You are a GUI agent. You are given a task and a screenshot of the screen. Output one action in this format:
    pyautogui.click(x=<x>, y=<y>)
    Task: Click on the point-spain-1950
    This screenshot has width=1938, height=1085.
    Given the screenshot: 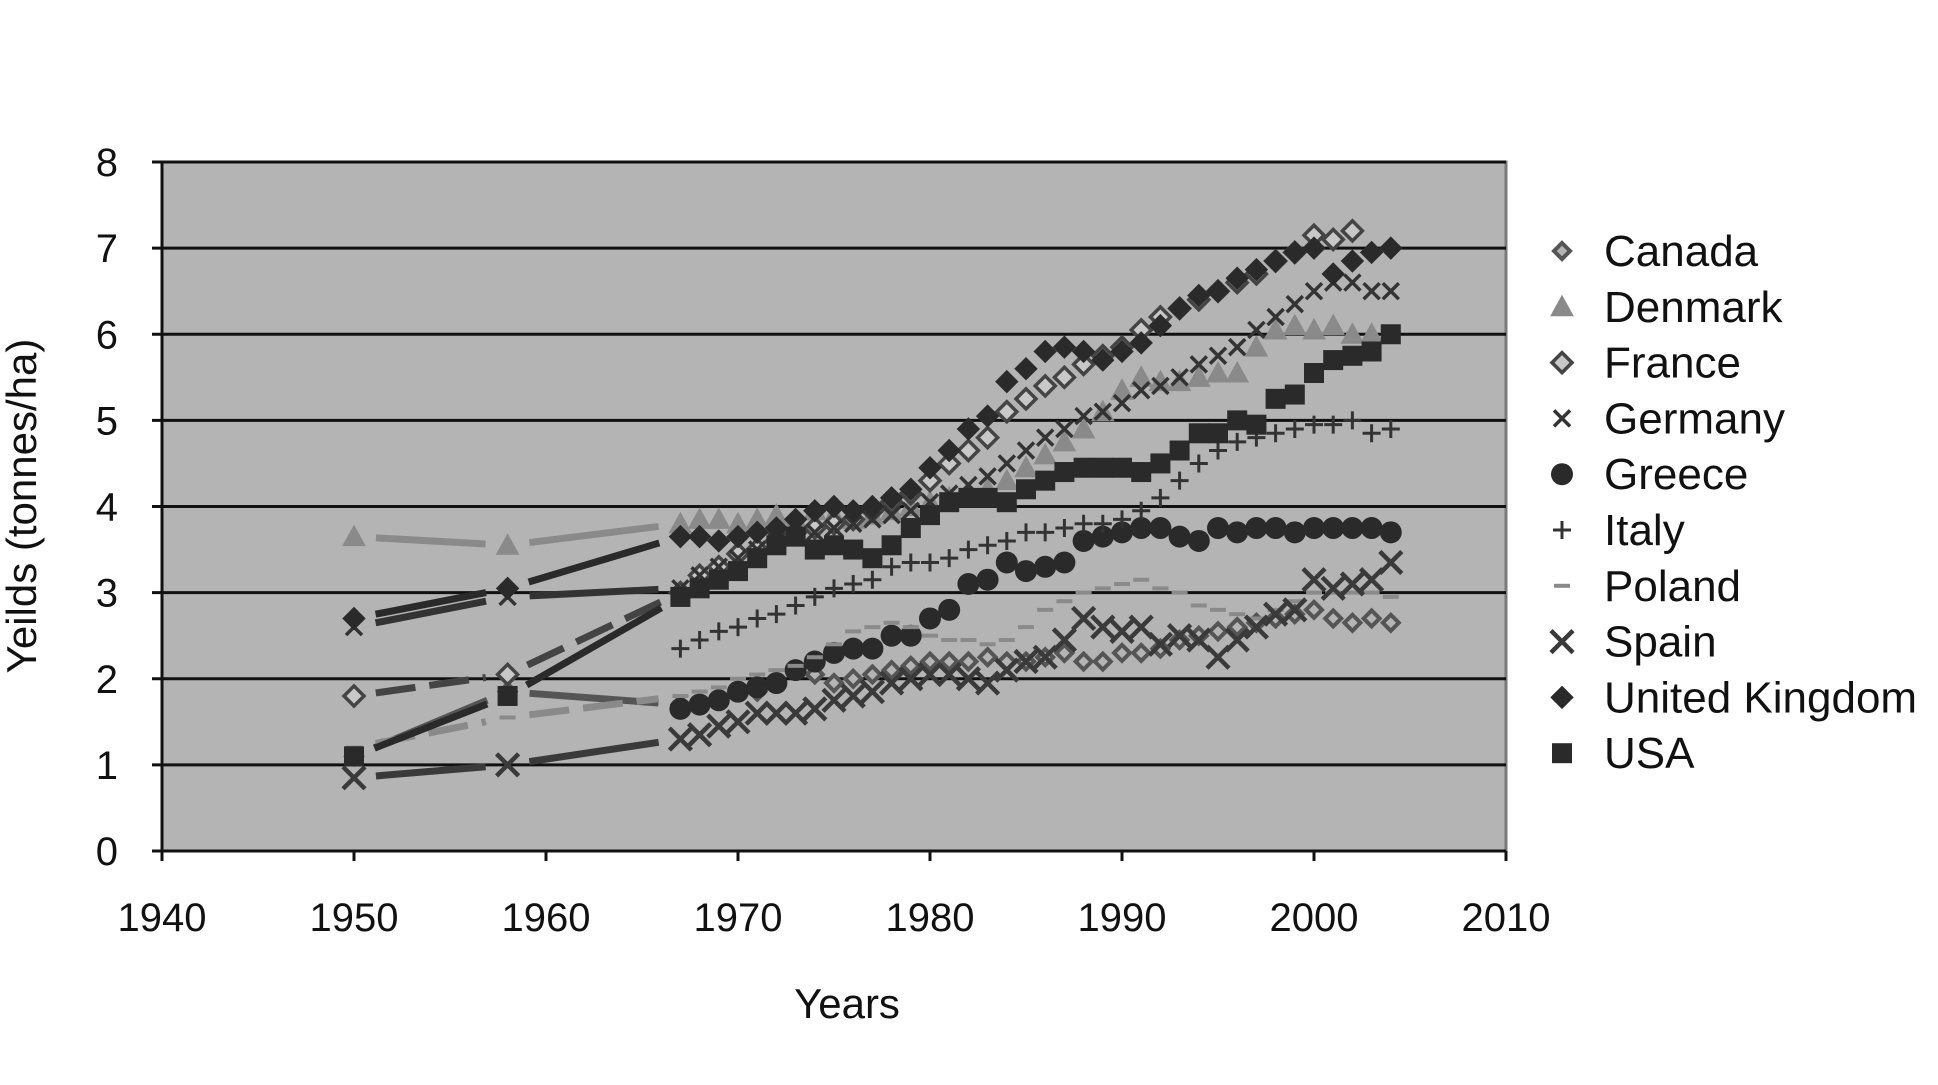 What is the action you would take?
    pyautogui.click(x=354, y=778)
    